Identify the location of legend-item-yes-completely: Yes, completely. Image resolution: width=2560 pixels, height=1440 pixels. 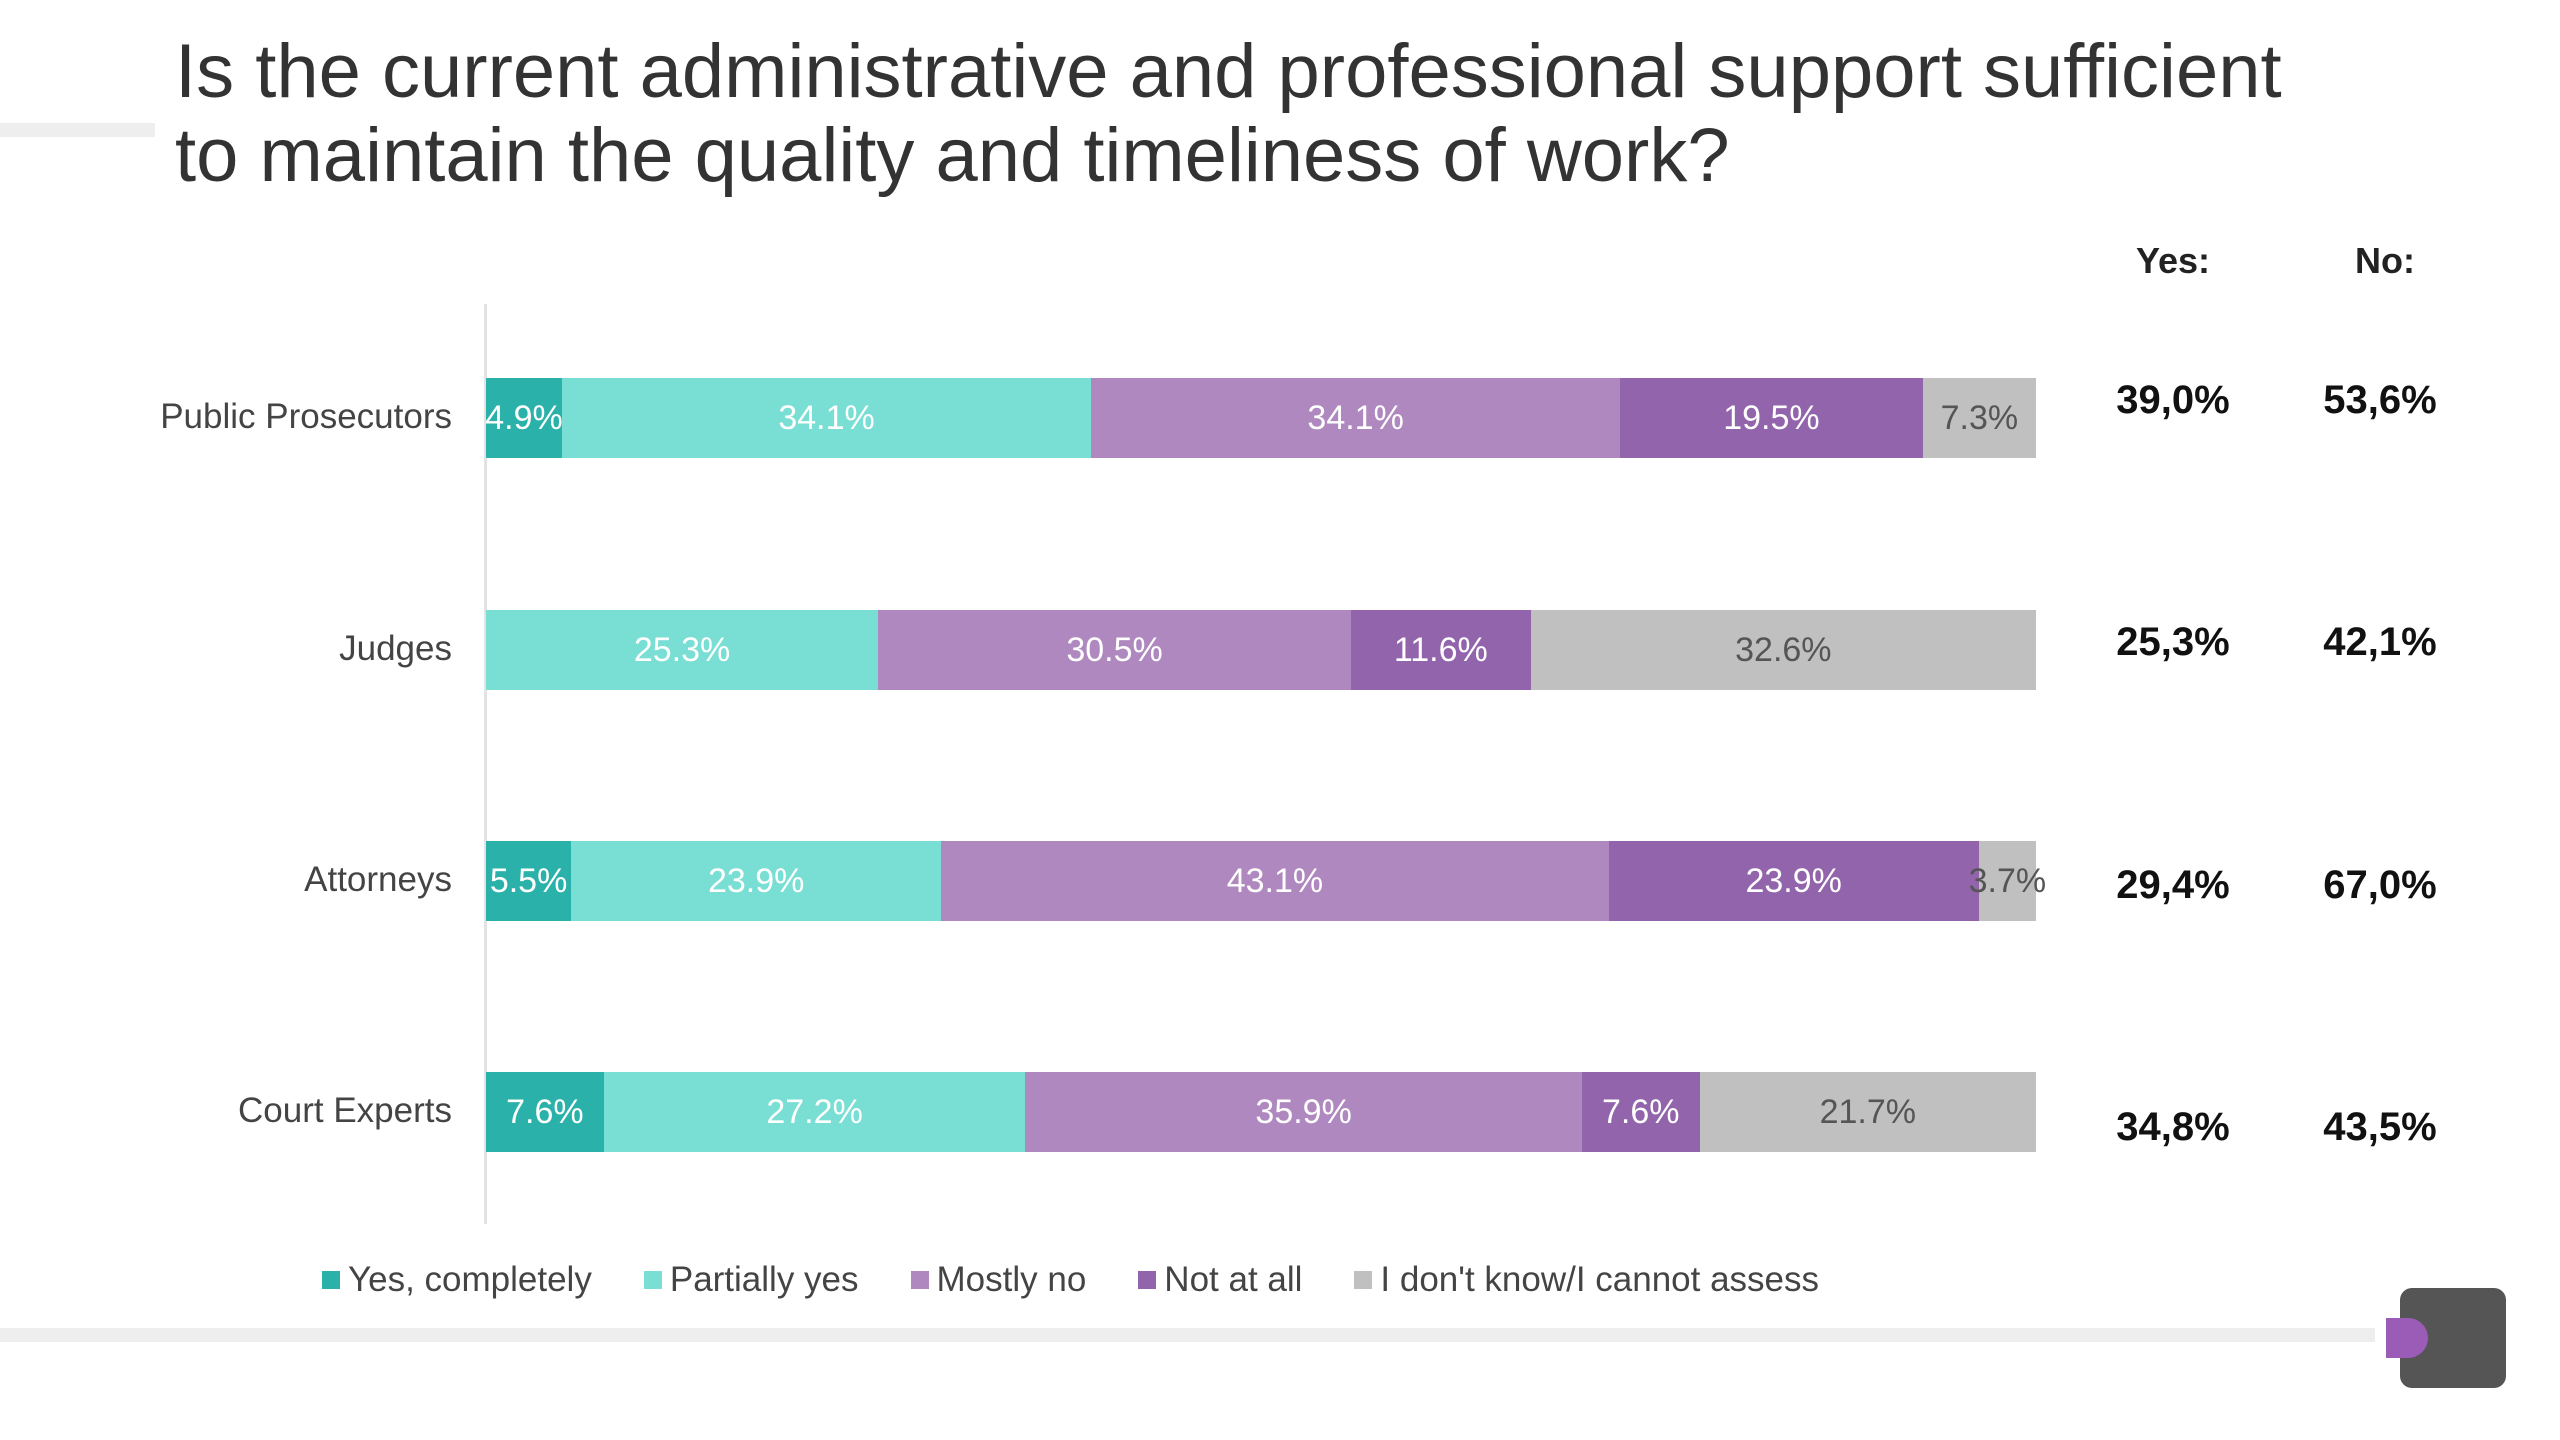
(457, 1280).